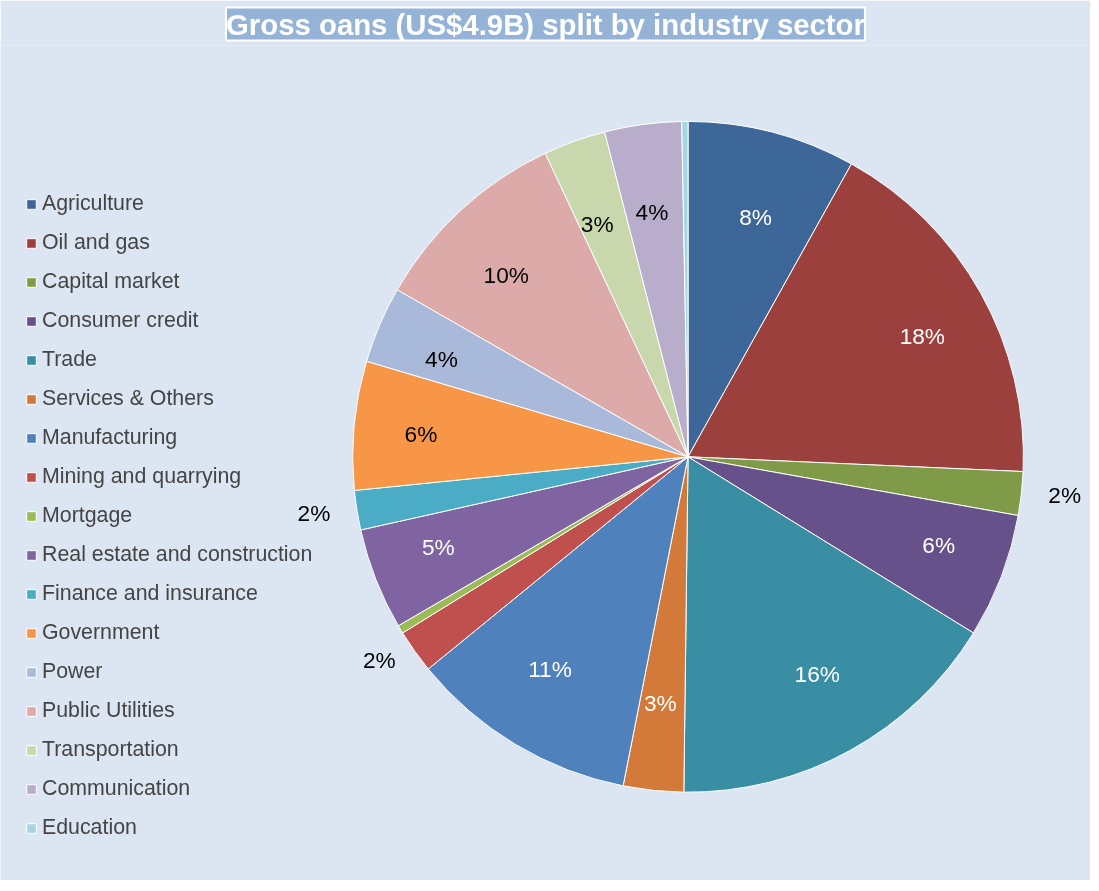  Describe the element at coordinates (128, 398) in the screenshot. I see `legend-label: Services & Others` at that location.